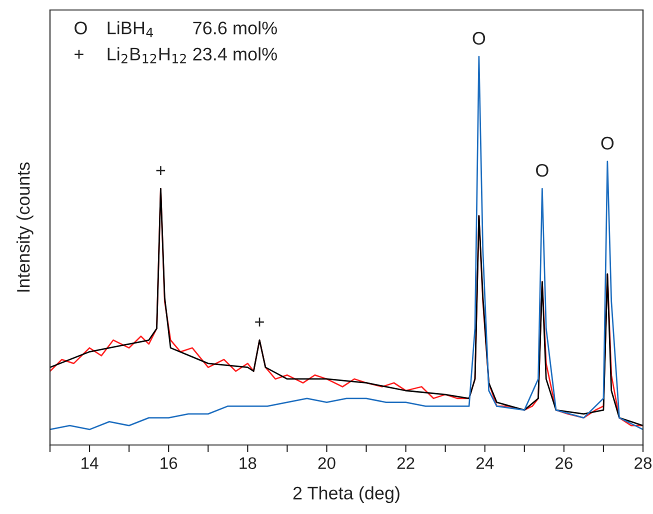 The image size is (653, 514). What do you see at coordinates (169, 463) in the screenshot?
I see `x-tick-label: 16` at bounding box center [169, 463].